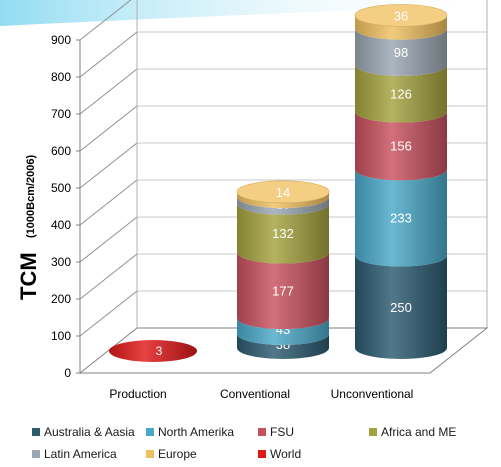 This screenshot has width=501, height=467. Describe the element at coordinates (159, 351) in the screenshot. I see `data-label: 3` at that location.